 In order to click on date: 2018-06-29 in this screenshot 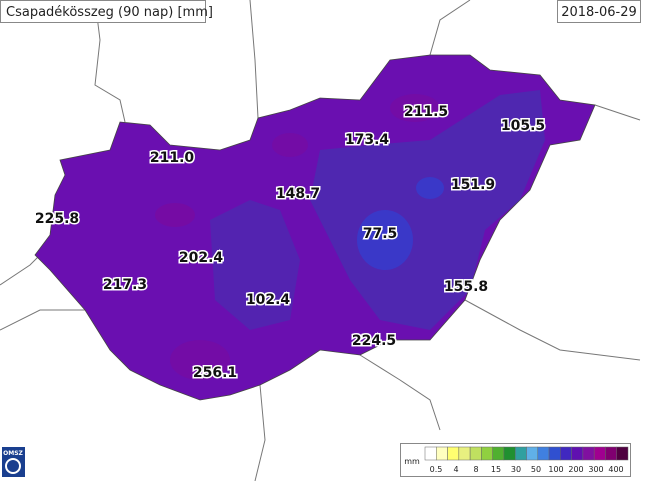, I will do `click(599, 12)`.